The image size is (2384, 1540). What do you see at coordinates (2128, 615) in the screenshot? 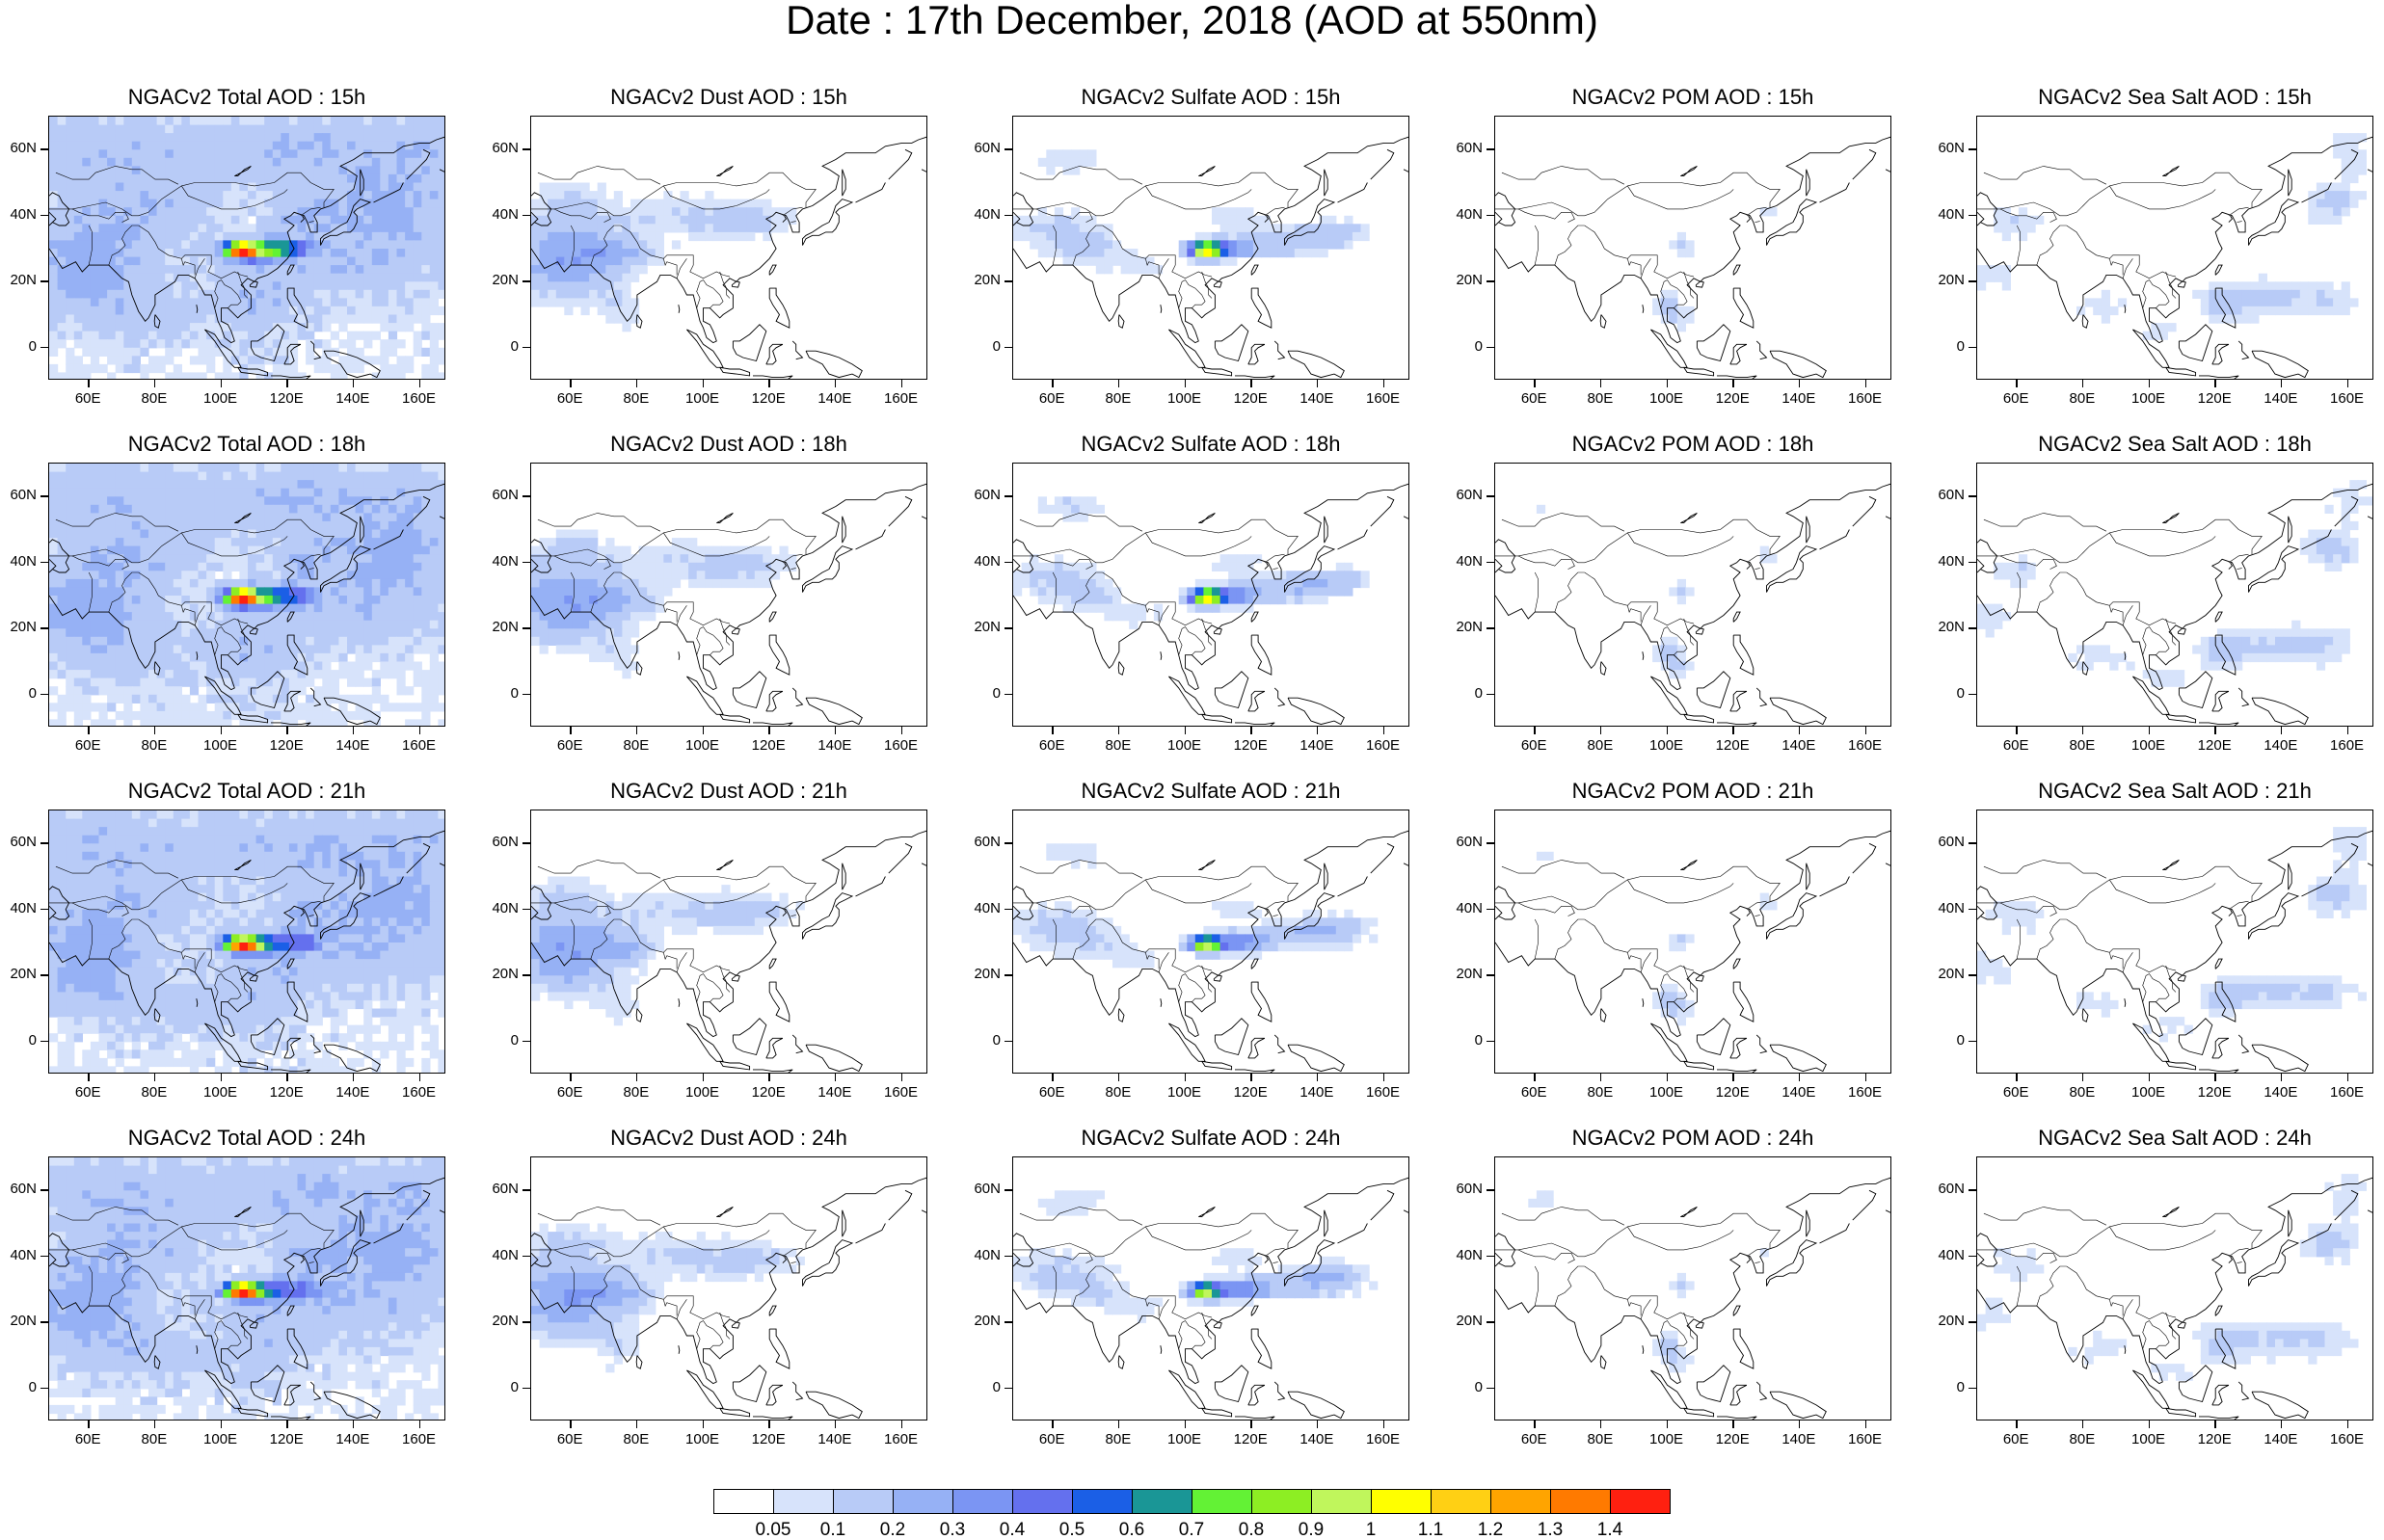
I see `country-border` at bounding box center [2128, 615].